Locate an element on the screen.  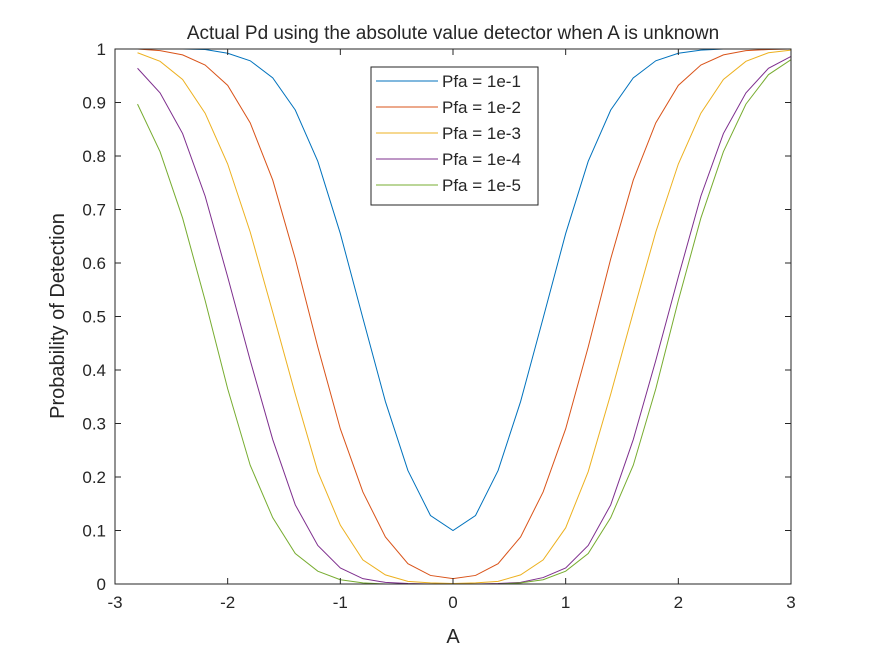
x-tick-label: -2 is located at coordinates (227, 602).